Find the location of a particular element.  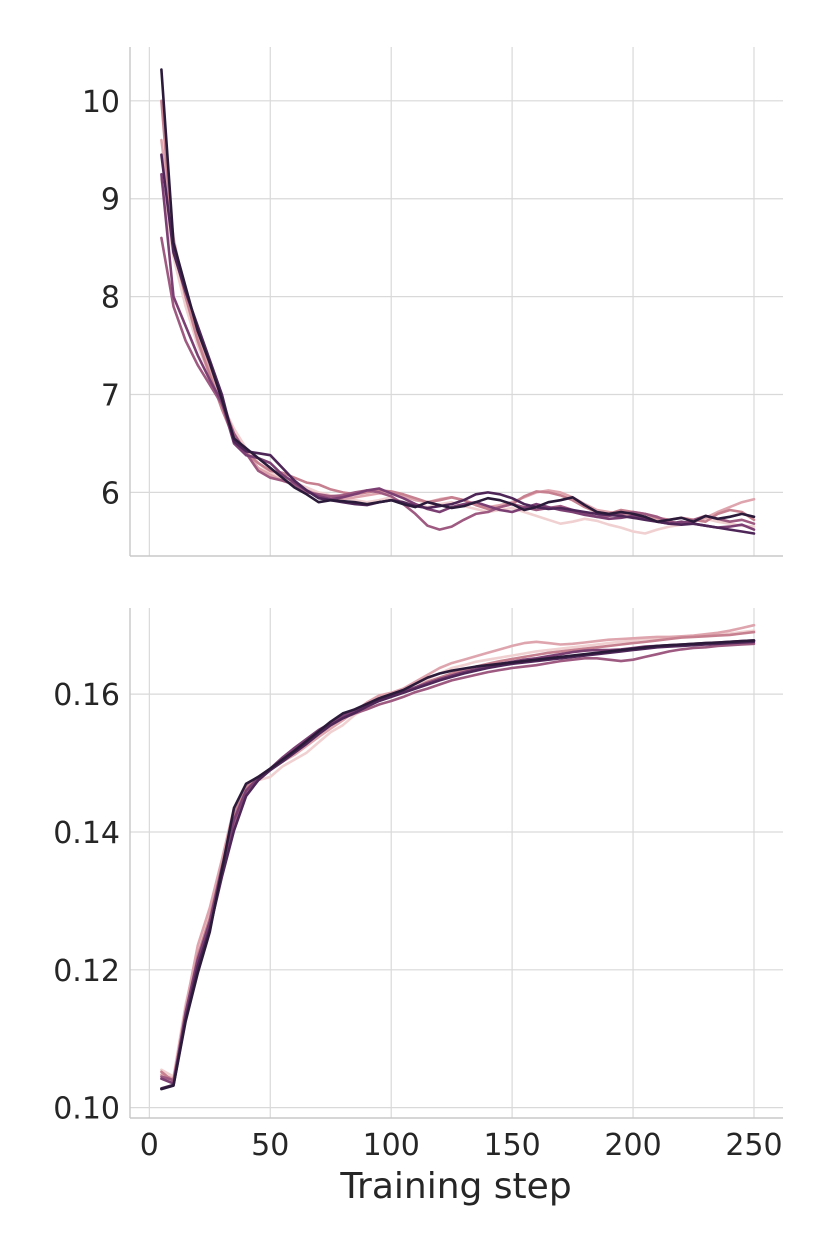

y-tick-label: 0.16 is located at coordinates (86, 695).